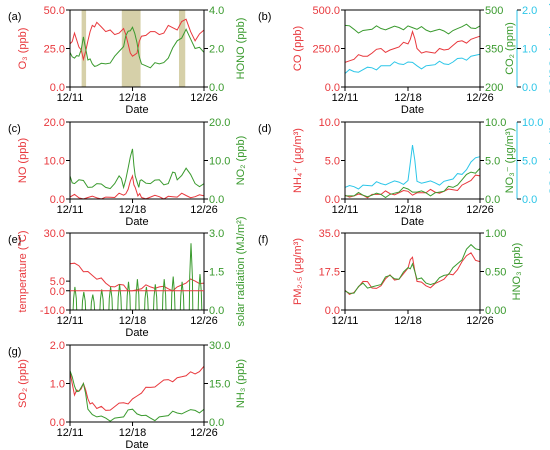  What do you see at coordinates (510, 48) in the screenshot?
I see `y-axis-title-right: CO₂ (ppm)` at bounding box center [510, 48].